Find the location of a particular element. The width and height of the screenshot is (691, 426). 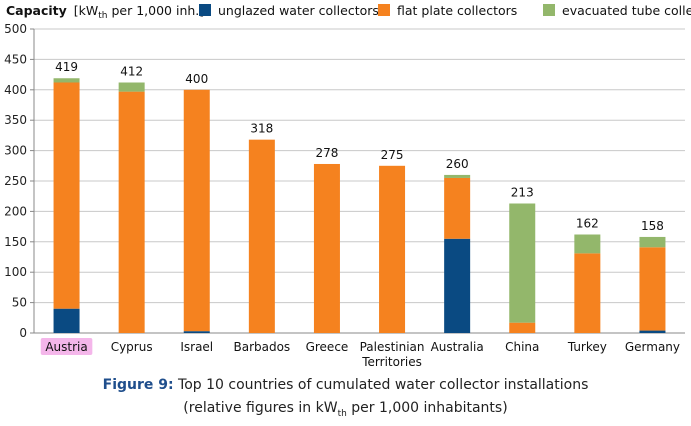

y-axis-label-unit-sub: th is located at coordinates (102, 16).